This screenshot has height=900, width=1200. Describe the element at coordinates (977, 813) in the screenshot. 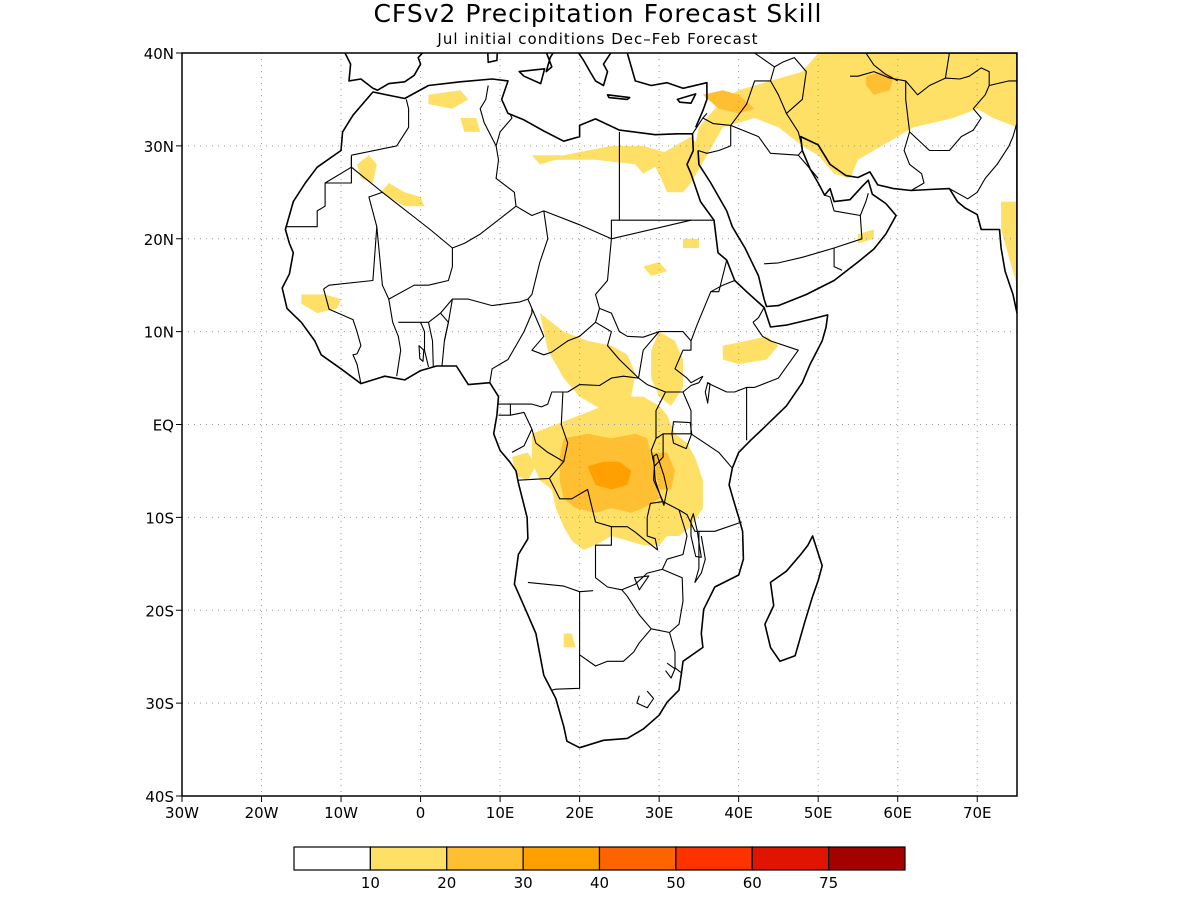

I see `x-tick-label: 70E` at that location.